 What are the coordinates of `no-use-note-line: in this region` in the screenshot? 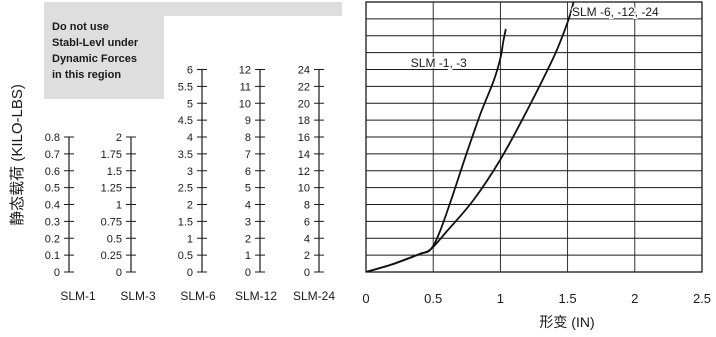 It's located at (86, 75).